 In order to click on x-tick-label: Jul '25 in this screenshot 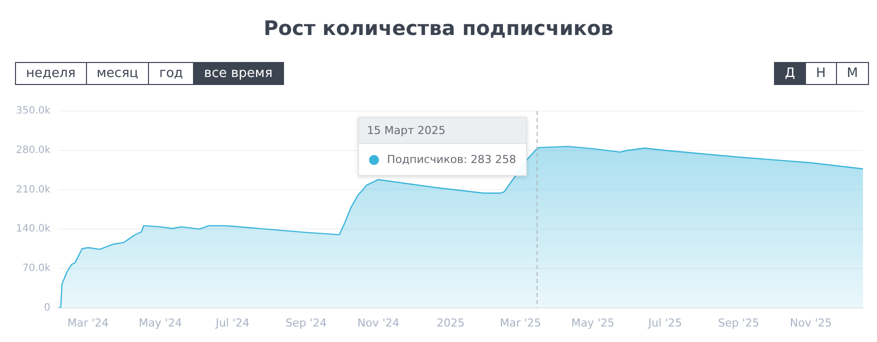, I will do `click(664, 323)`.